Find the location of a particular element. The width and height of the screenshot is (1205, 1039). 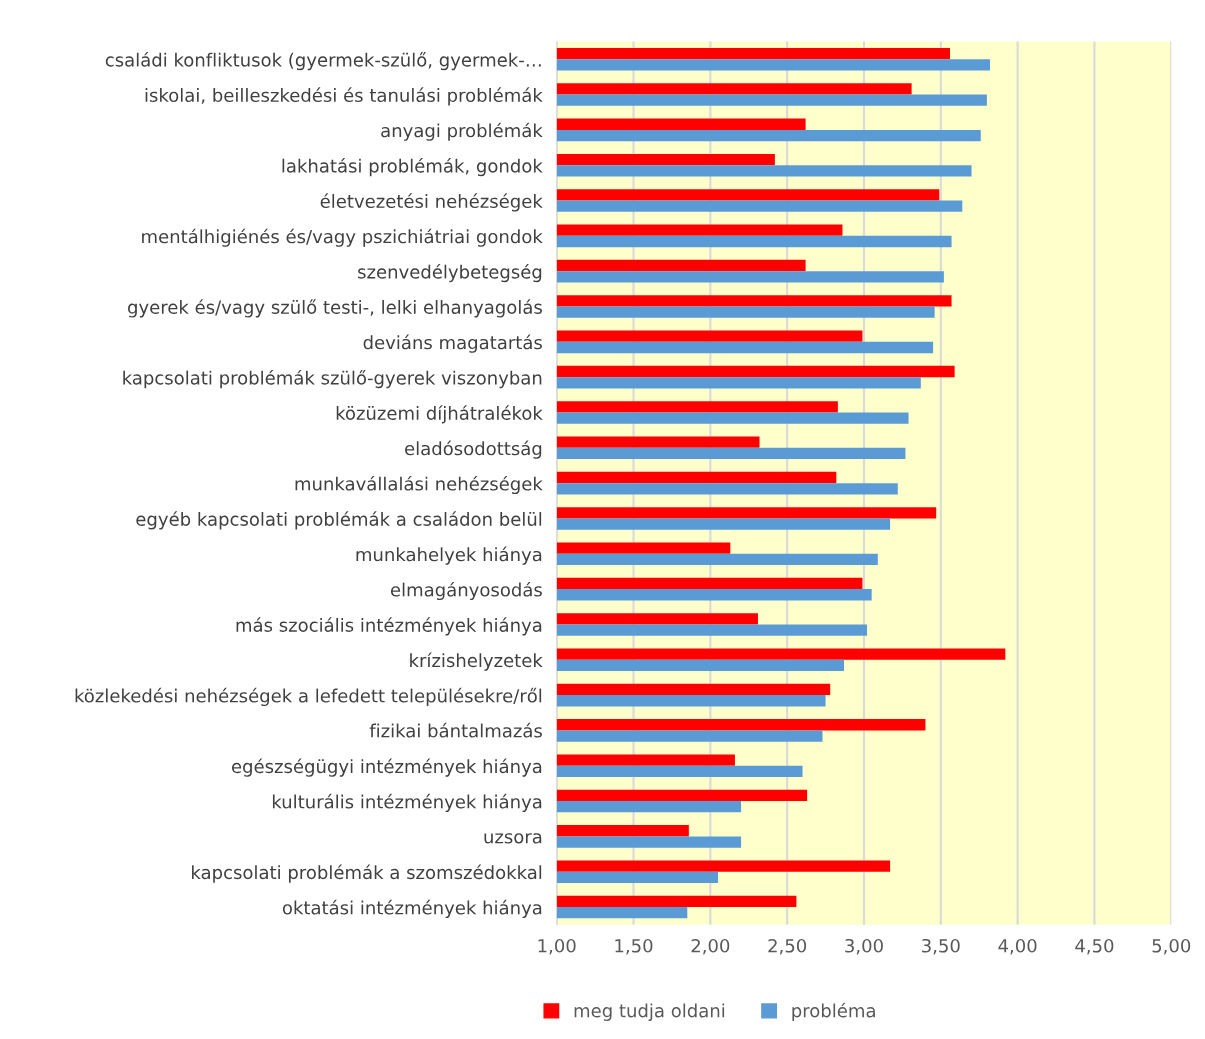

y-tick-label: krízishelyzetek is located at coordinates (476, 661).